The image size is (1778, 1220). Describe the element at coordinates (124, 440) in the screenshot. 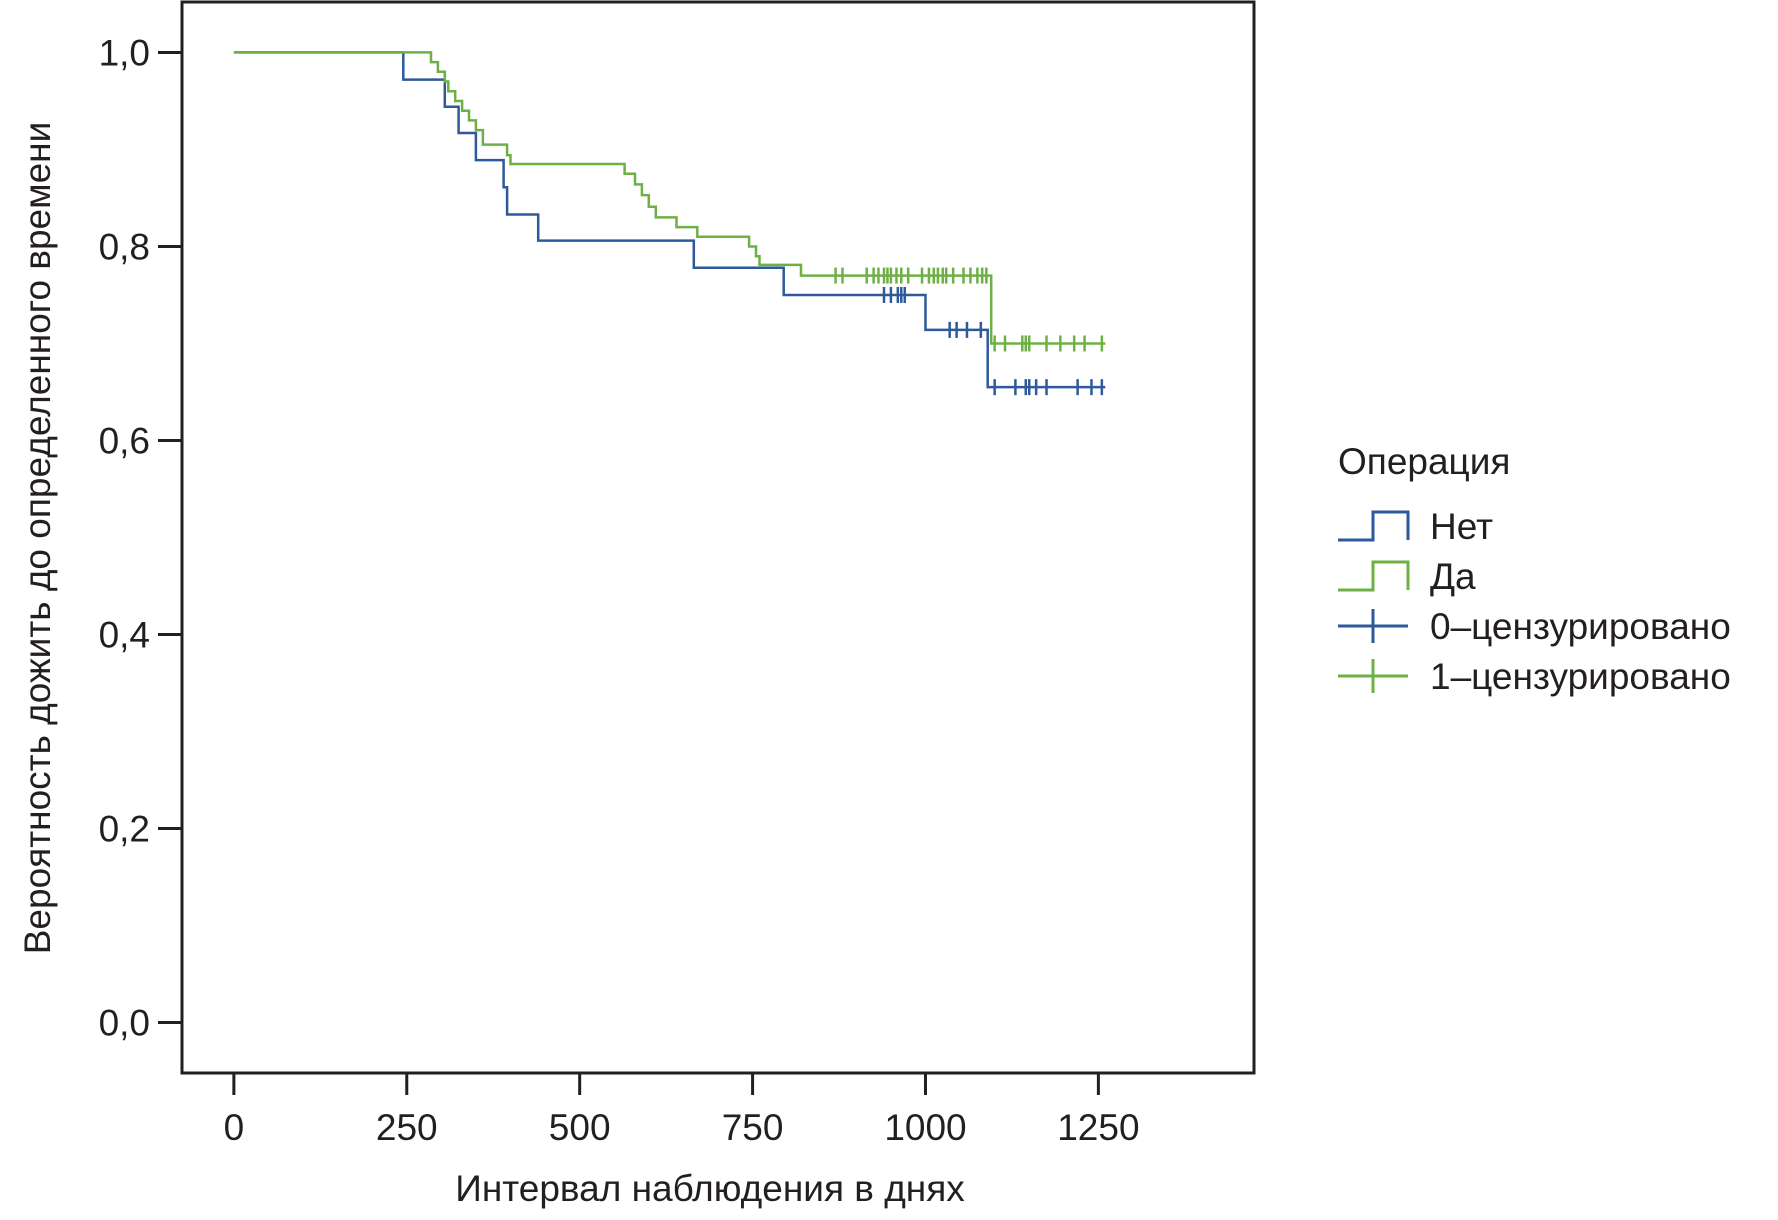

I see `y-tick-label: 0,6` at that location.